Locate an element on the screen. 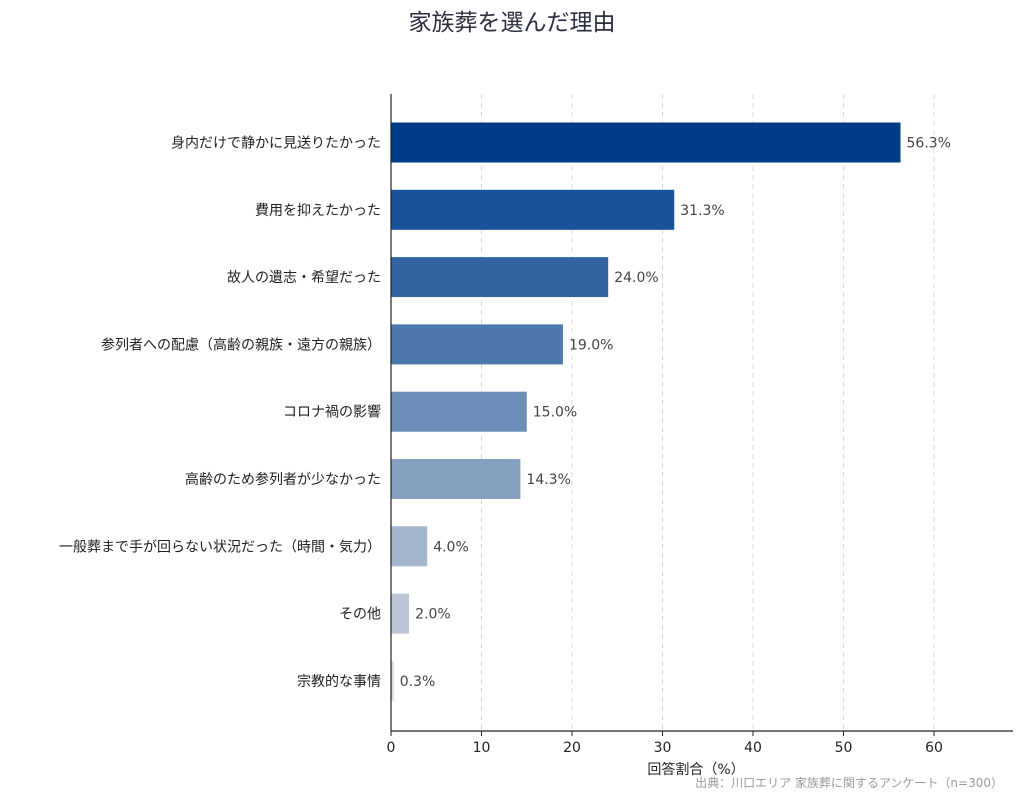 The height and width of the screenshot is (800, 1024). x-tick-label: 50 is located at coordinates (844, 748).